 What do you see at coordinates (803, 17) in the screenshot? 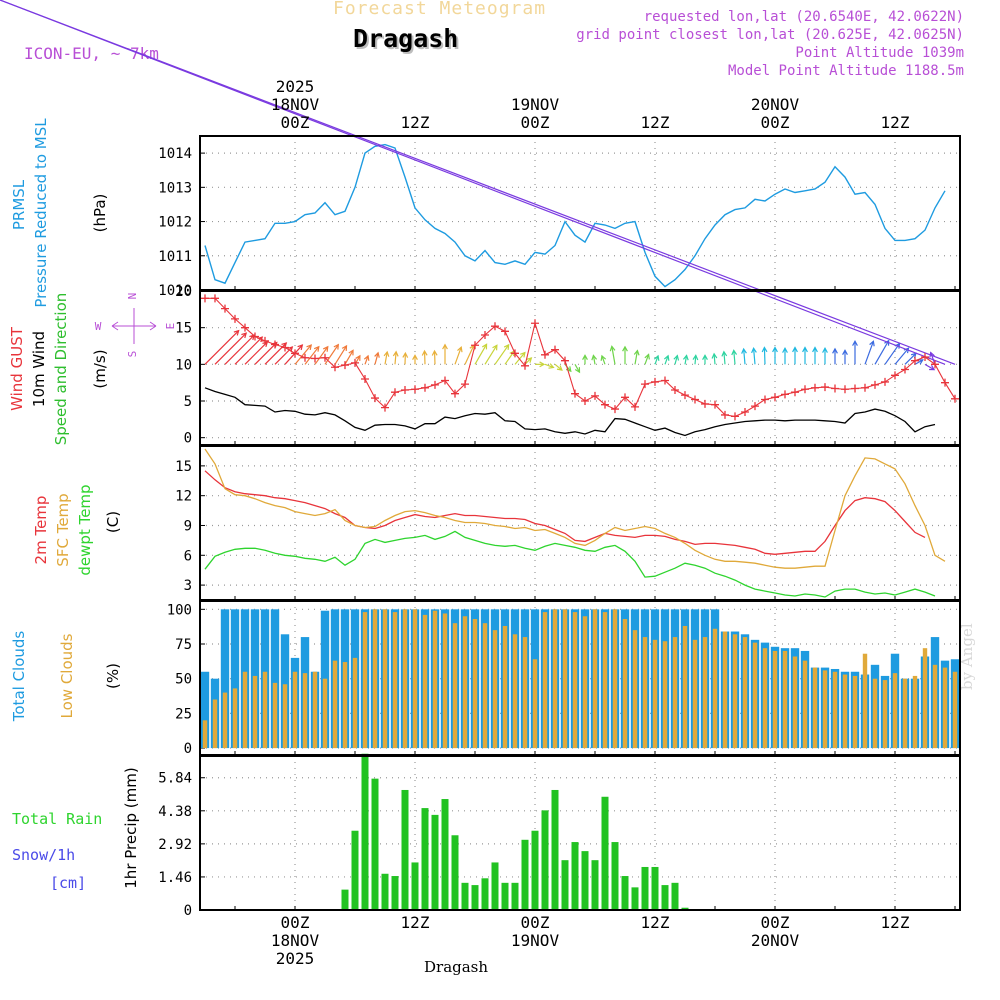
I see `requested-coords: requested lon,lat (20.6540E, 42.0622N)` at bounding box center [803, 17].